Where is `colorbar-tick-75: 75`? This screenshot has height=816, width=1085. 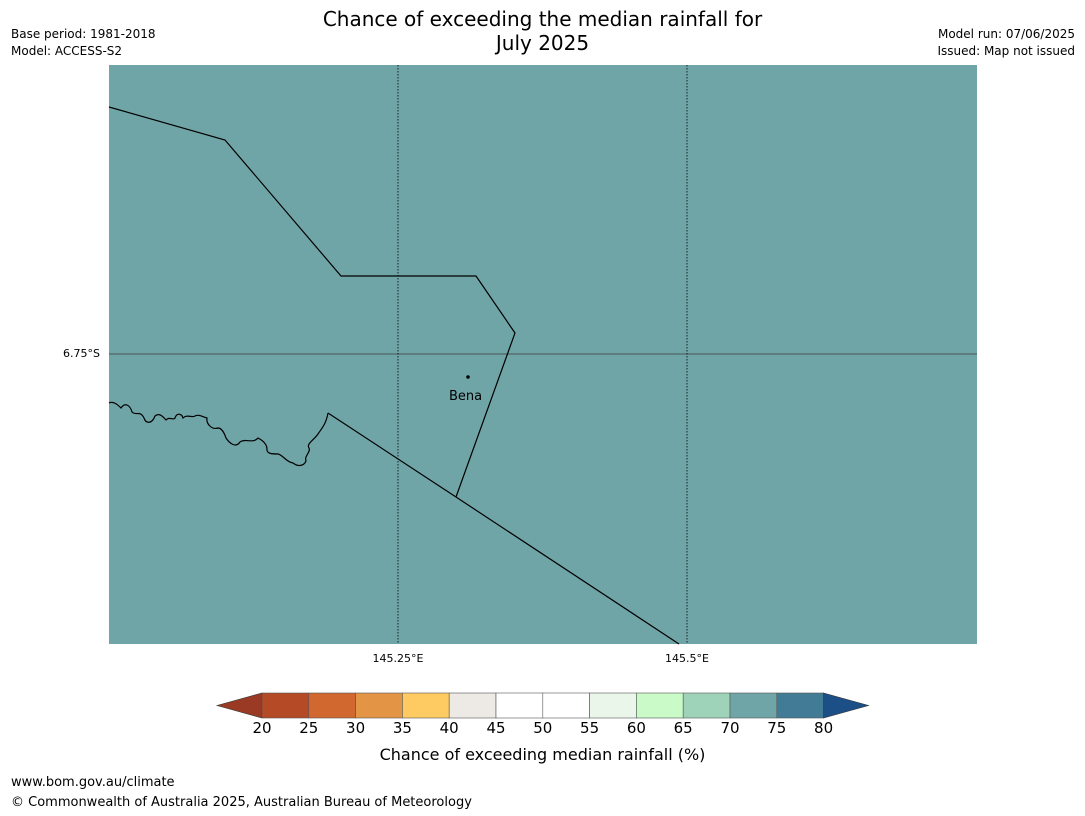
colorbar-tick-75: 75 is located at coordinates (777, 728).